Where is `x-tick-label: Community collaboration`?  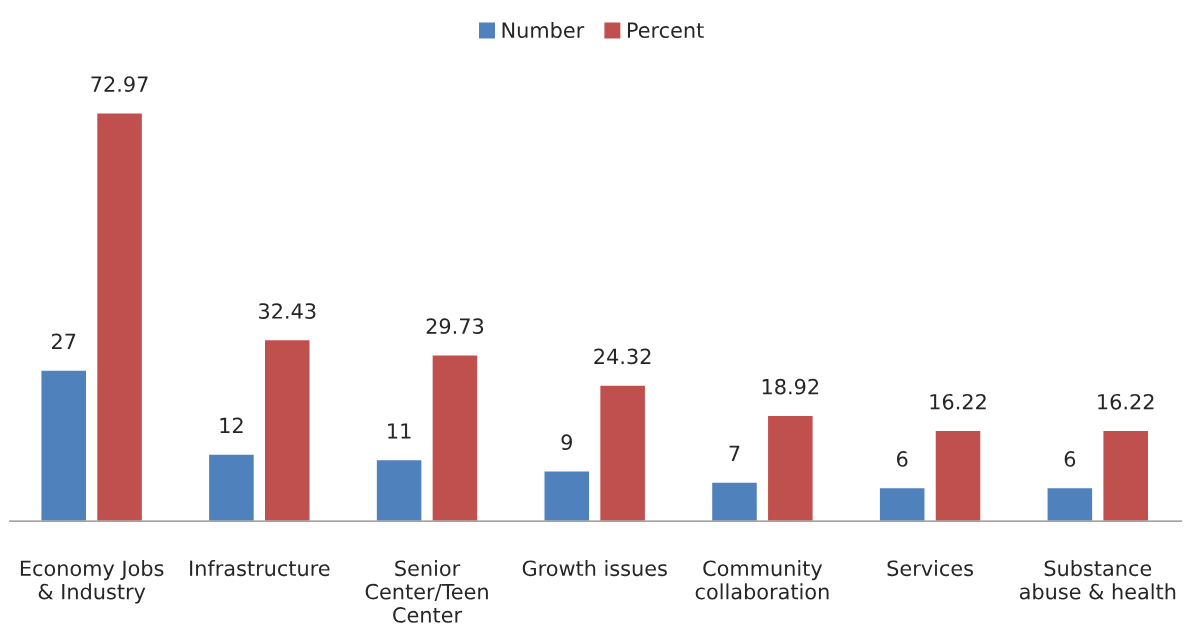
x-tick-label: Community collaboration is located at coordinates (762, 580).